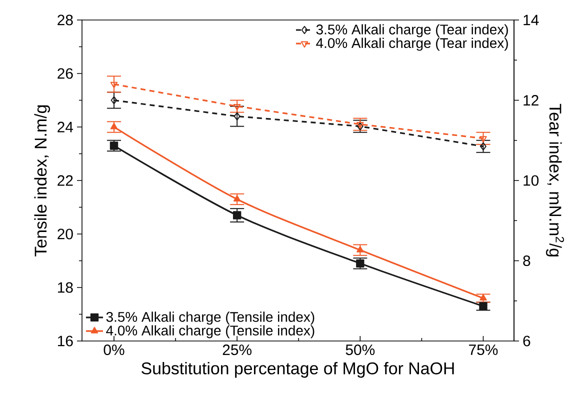 The image size is (585, 405). Describe the element at coordinates (531, 100) in the screenshot. I see `y2-tick-label: 12` at that location.